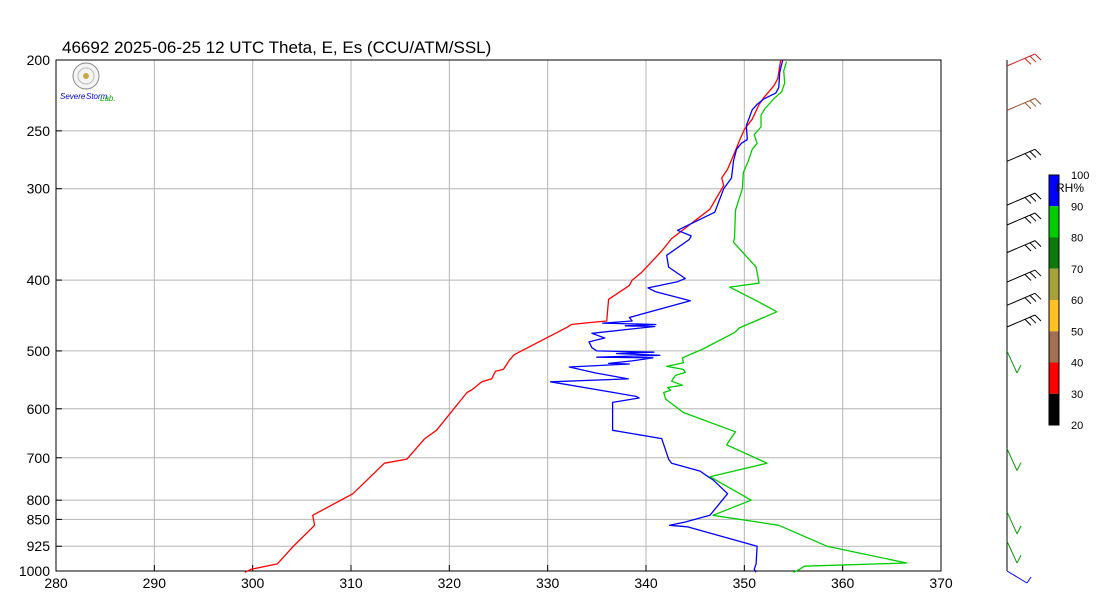 The image size is (1100, 600). What do you see at coordinates (1077, 239) in the screenshot?
I see `colorbar-tick-label: 80` at bounding box center [1077, 239].